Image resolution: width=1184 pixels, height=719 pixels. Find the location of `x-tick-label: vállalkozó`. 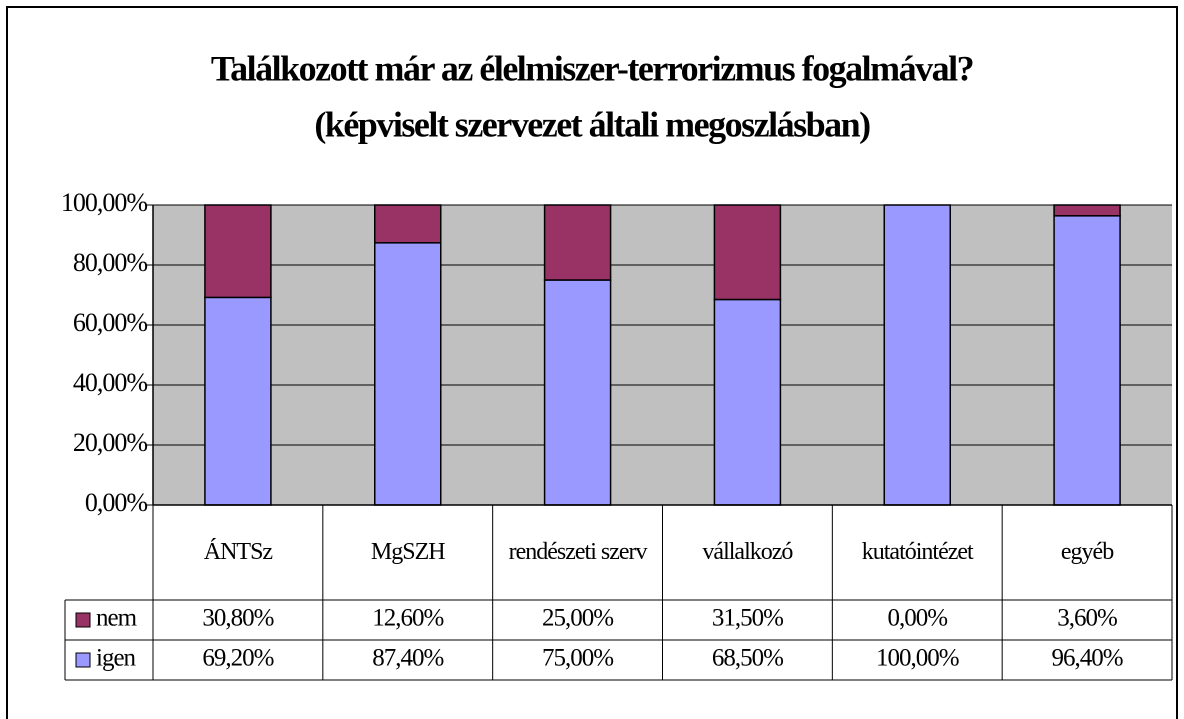

x-tick-label: vállalkozó is located at coordinates (747, 551).